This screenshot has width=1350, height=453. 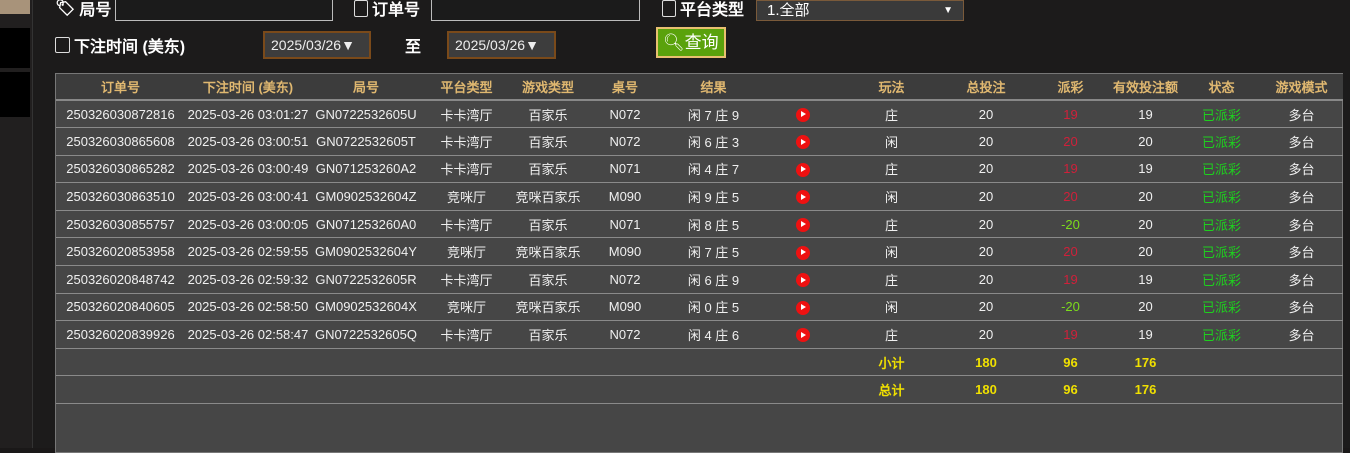 I want to click on date-from-picker: 2025/03/26▼, so click(x=317, y=45).